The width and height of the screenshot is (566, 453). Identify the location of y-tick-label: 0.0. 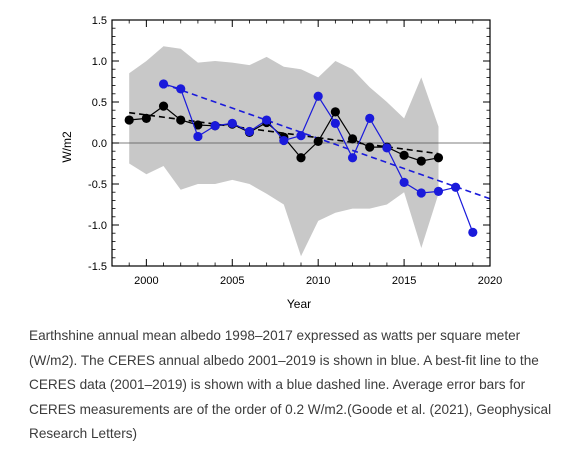
(99, 144).